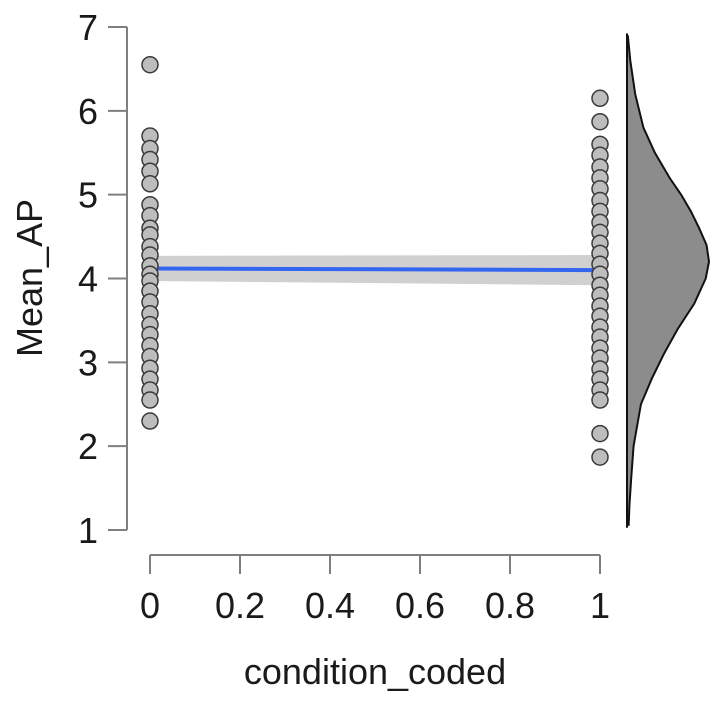 Image resolution: width=710 pixels, height=702 pixels. I want to click on x-tick-label: 0.6, so click(420, 605).